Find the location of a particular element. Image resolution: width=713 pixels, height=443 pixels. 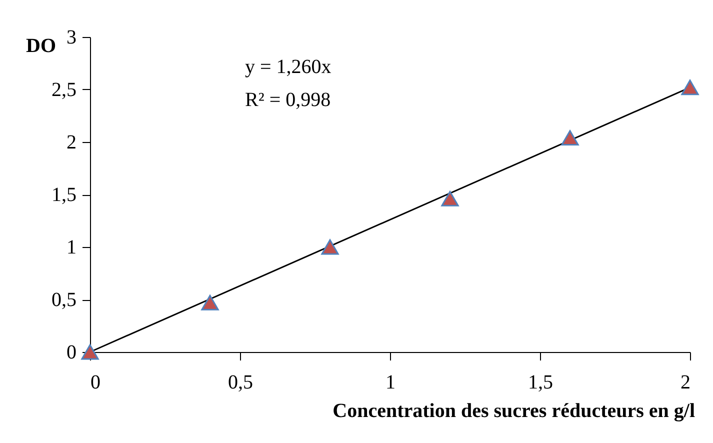

x-tick-label: 0,5 is located at coordinates (240, 383).